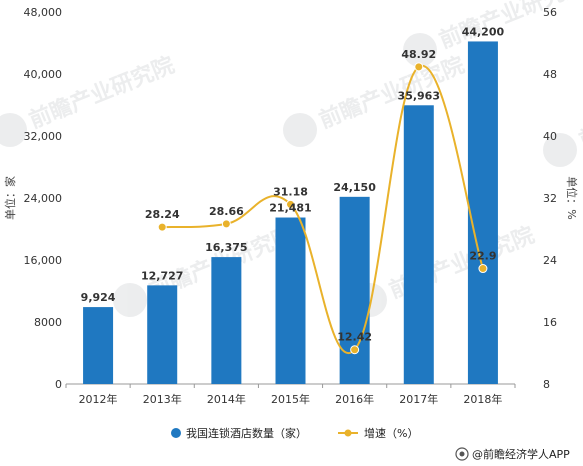 The width and height of the screenshot is (583, 466). I want to click on line-value-label: 12.42, so click(354, 337).